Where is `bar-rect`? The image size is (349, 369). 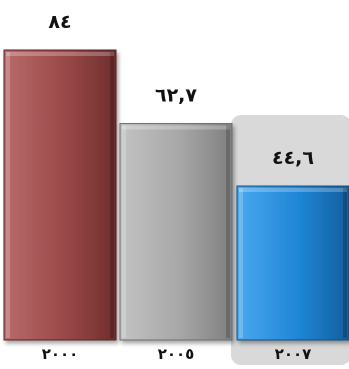 bar-rect is located at coordinates (292, 263).